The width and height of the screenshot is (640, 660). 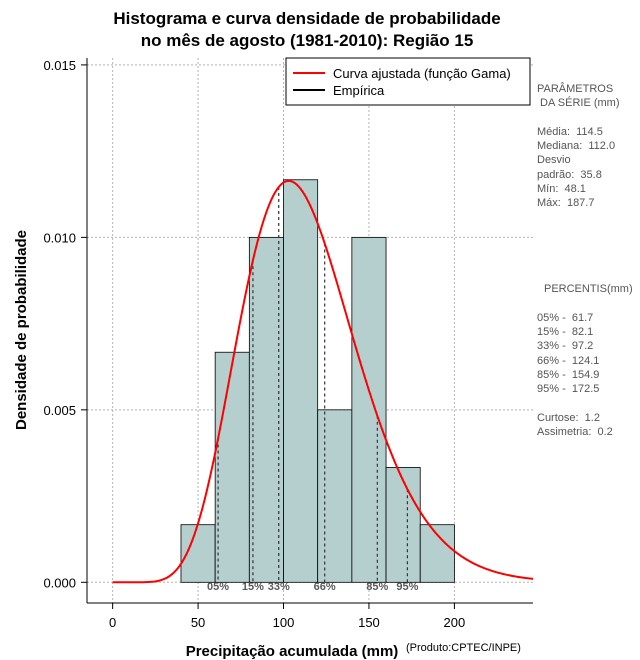 What do you see at coordinates (578, 103) in the screenshot?
I see `params-heading-line2: DA SÉRIE (mm)` at bounding box center [578, 103].